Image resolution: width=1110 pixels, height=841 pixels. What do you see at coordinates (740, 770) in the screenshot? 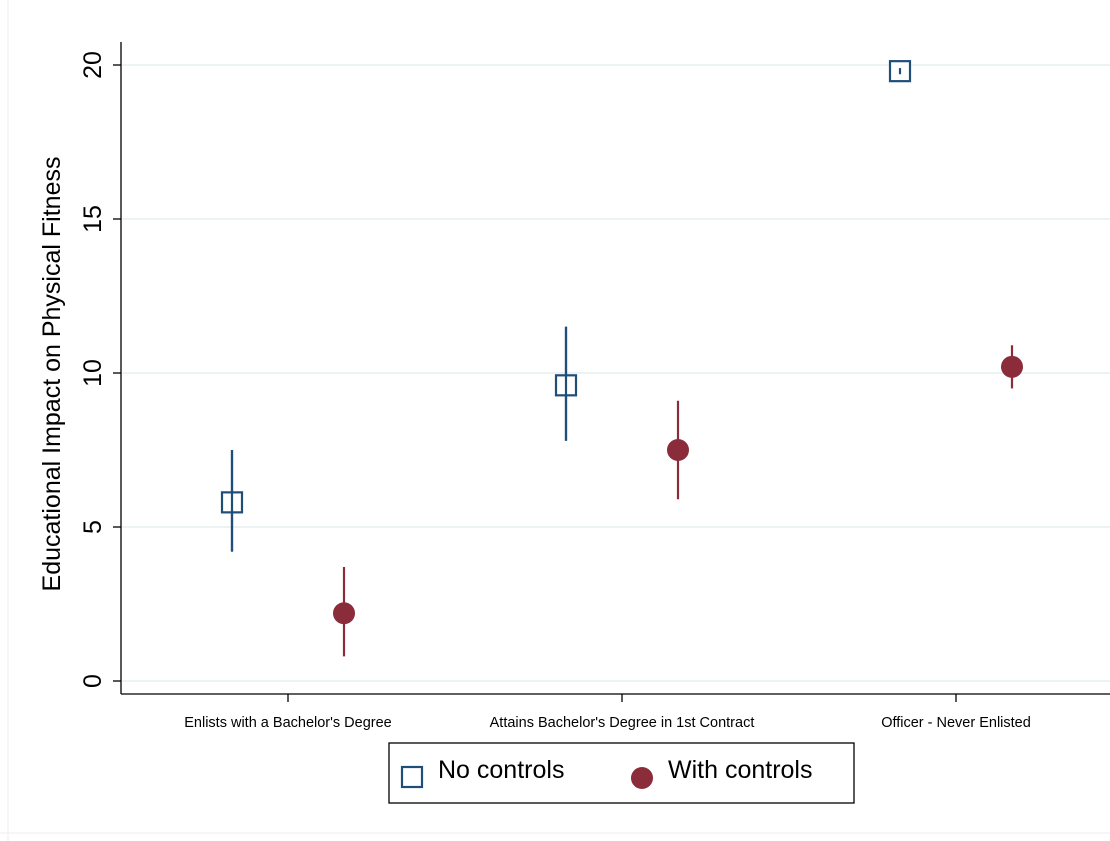
I see `legend-label-with-controls: With controls` at bounding box center [740, 770].